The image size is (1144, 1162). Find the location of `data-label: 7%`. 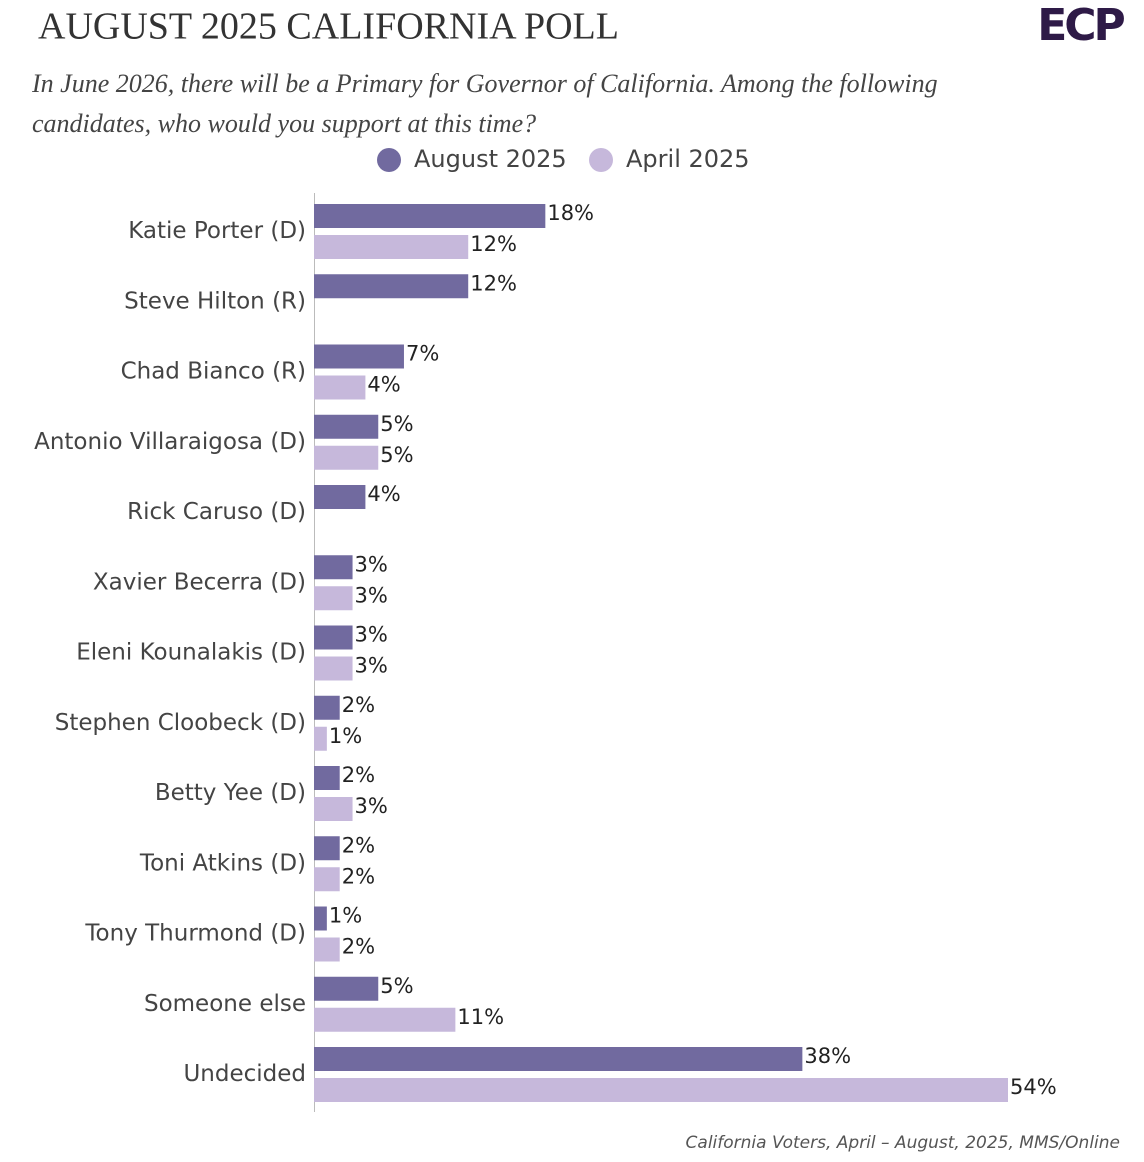

data-label: 7% is located at coordinates (422, 354).